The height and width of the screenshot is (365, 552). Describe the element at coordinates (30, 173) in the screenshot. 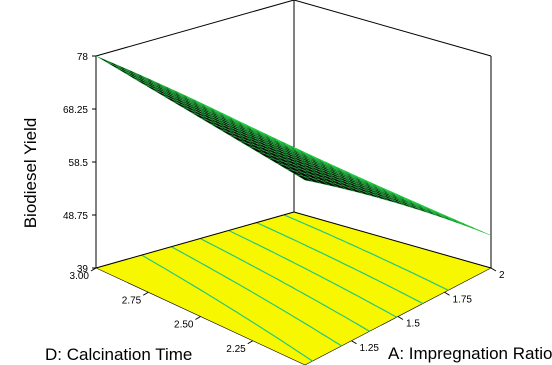

I see `z-axis-label: Biodiesel Yield` at that location.